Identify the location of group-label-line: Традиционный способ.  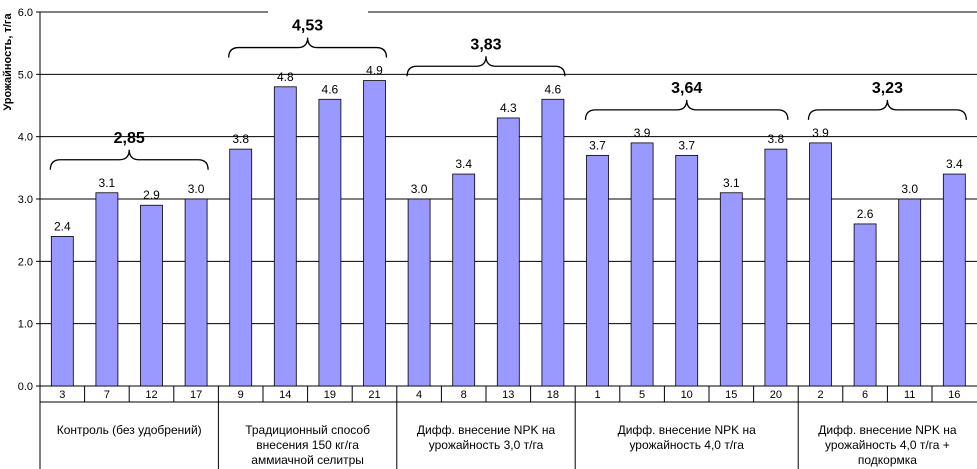
(307, 430).